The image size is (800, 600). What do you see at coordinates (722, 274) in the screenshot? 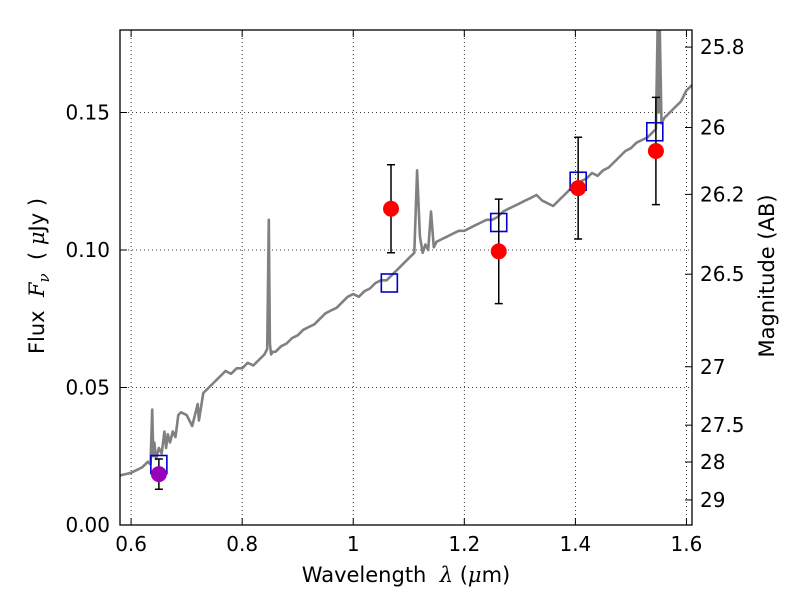
I see `magnitude-tick-label: 26.5` at bounding box center [722, 274].